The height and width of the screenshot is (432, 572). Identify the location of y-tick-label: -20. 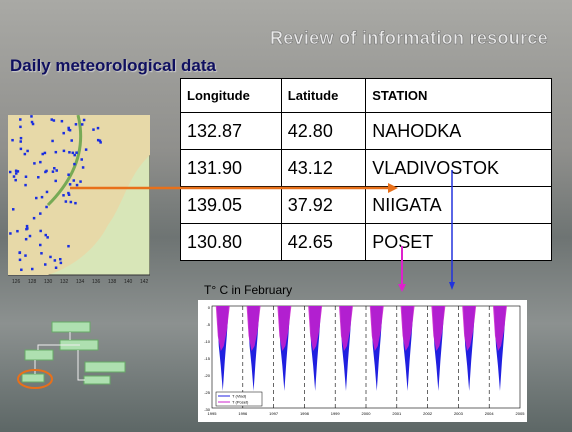
(207, 375).